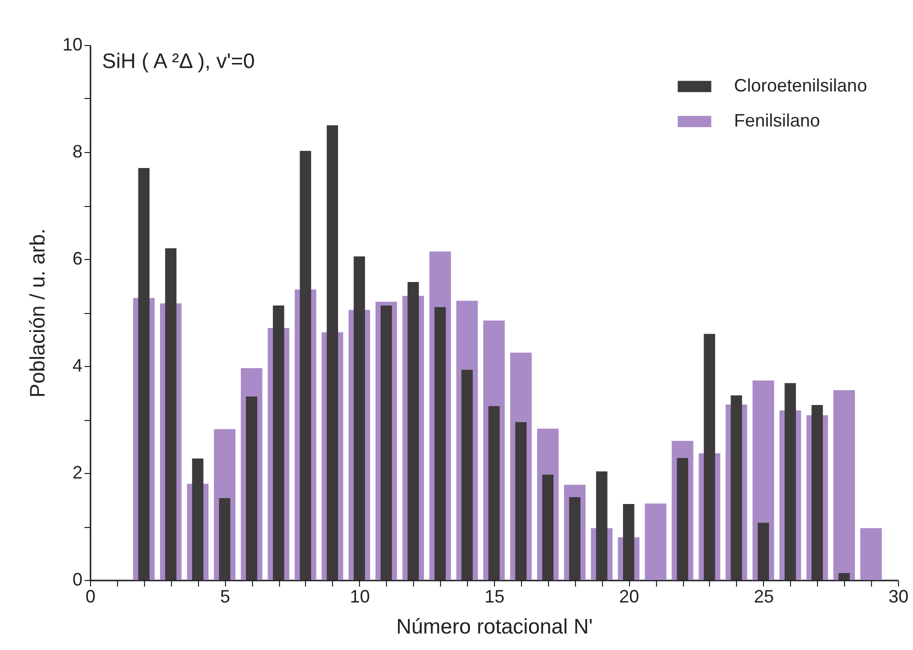 The height and width of the screenshot is (650, 913). What do you see at coordinates (494, 627) in the screenshot?
I see `x-axis-title: Número rotacional N'` at bounding box center [494, 627].